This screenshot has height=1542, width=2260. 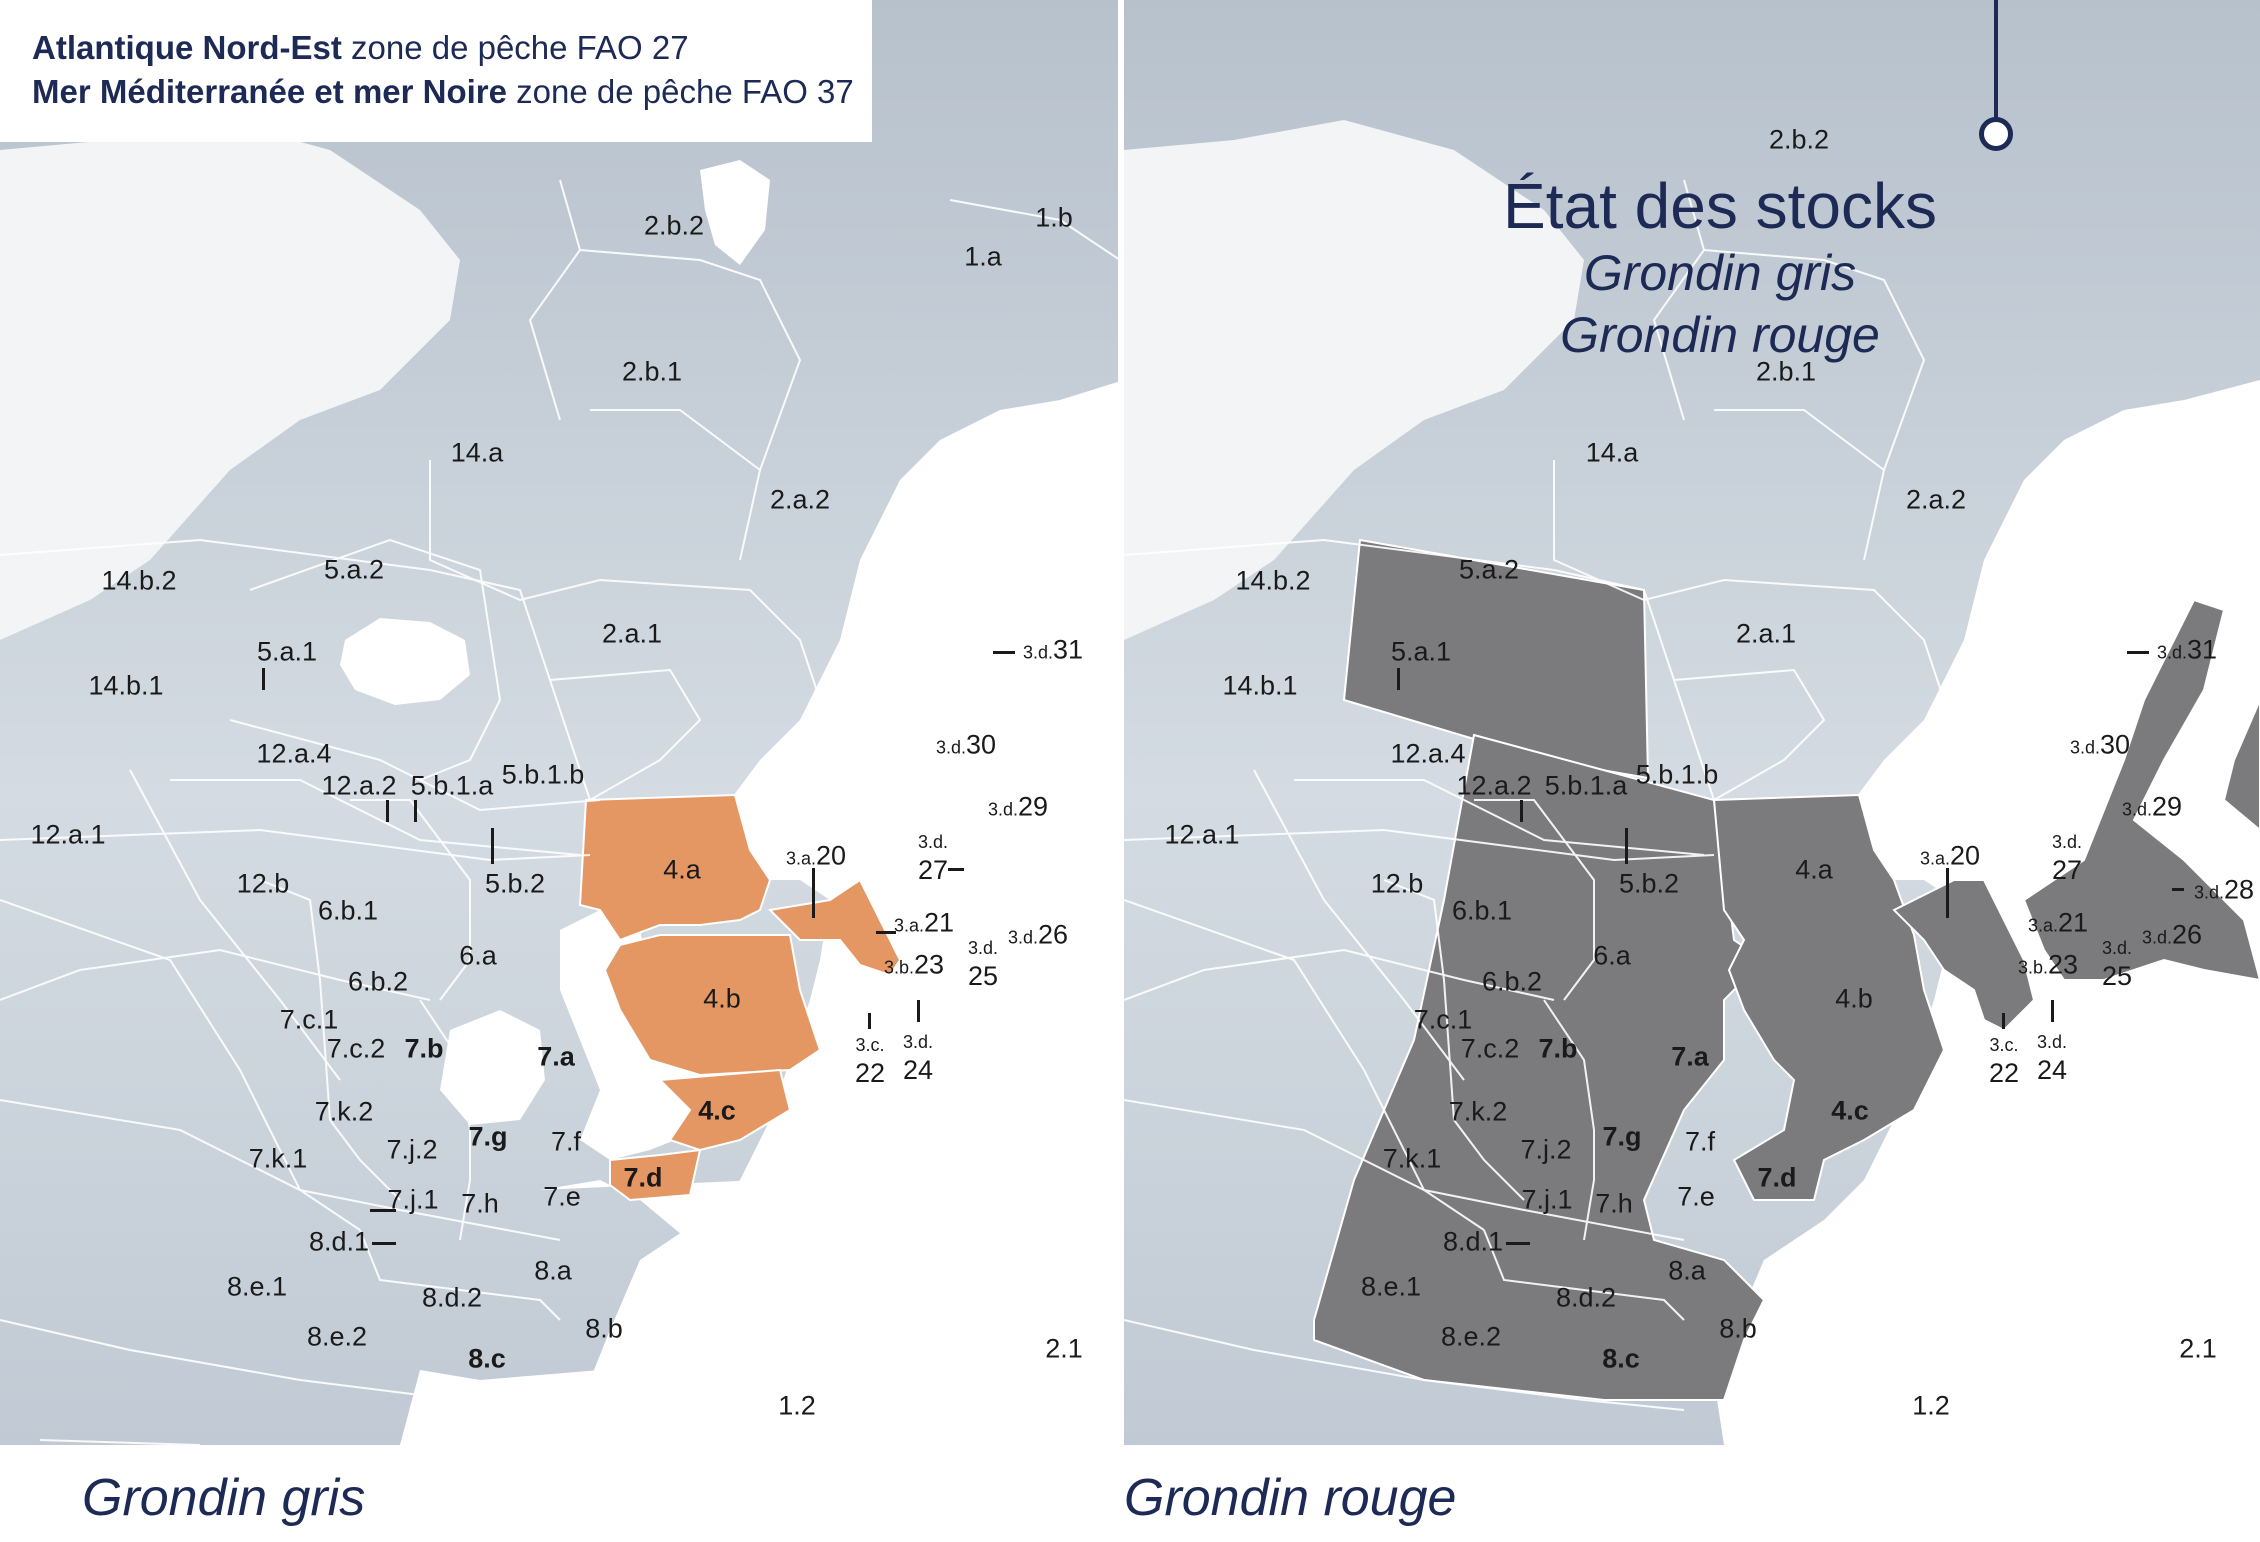 I want to click on label-8b: 8.b, so click(x=604, y=1328).